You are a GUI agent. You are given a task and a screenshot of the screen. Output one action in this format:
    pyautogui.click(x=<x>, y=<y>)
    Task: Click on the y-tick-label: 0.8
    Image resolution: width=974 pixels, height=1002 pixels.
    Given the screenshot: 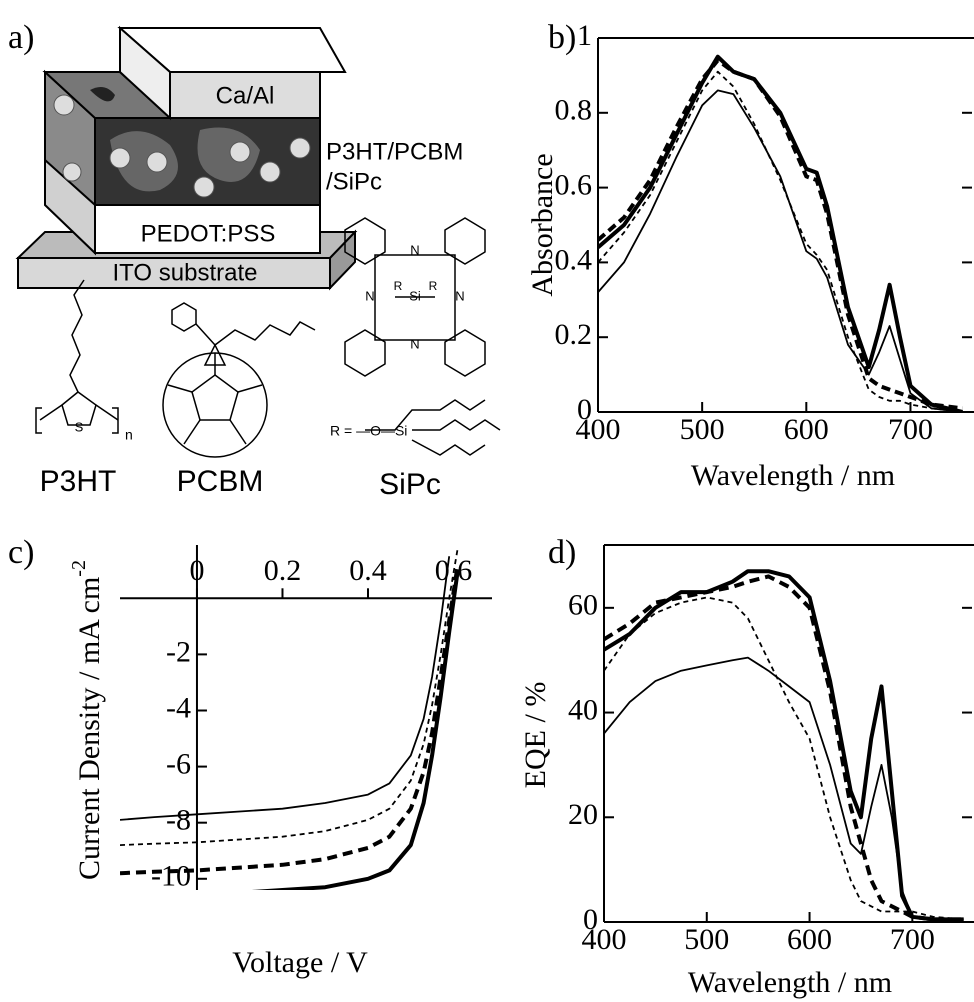 What is the action you would take?
    pyautogui.click(x=574, y=110)
    